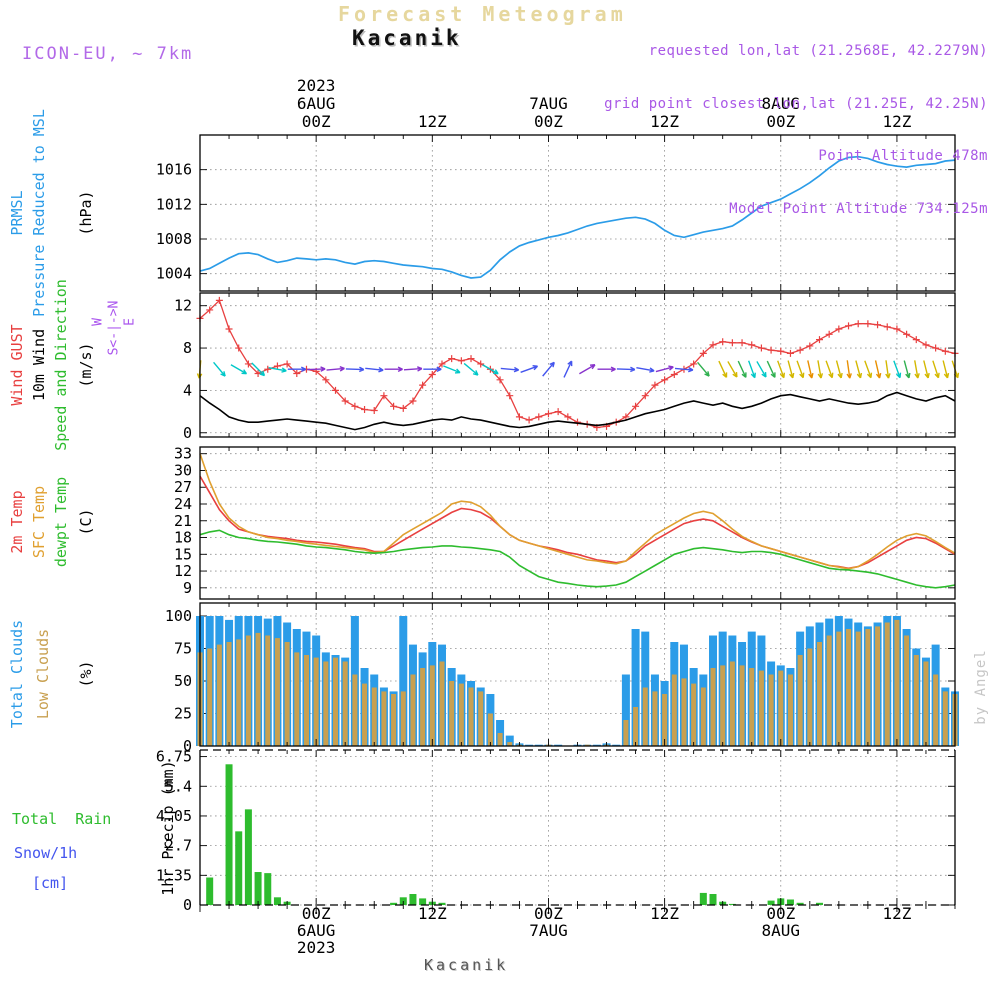 The width and height of the screenshot is (1000, 1000). What do you see at coordinates (130, 322) in the screenshot?
I see `compass-east-label: E` at bounding box center [130, 322].